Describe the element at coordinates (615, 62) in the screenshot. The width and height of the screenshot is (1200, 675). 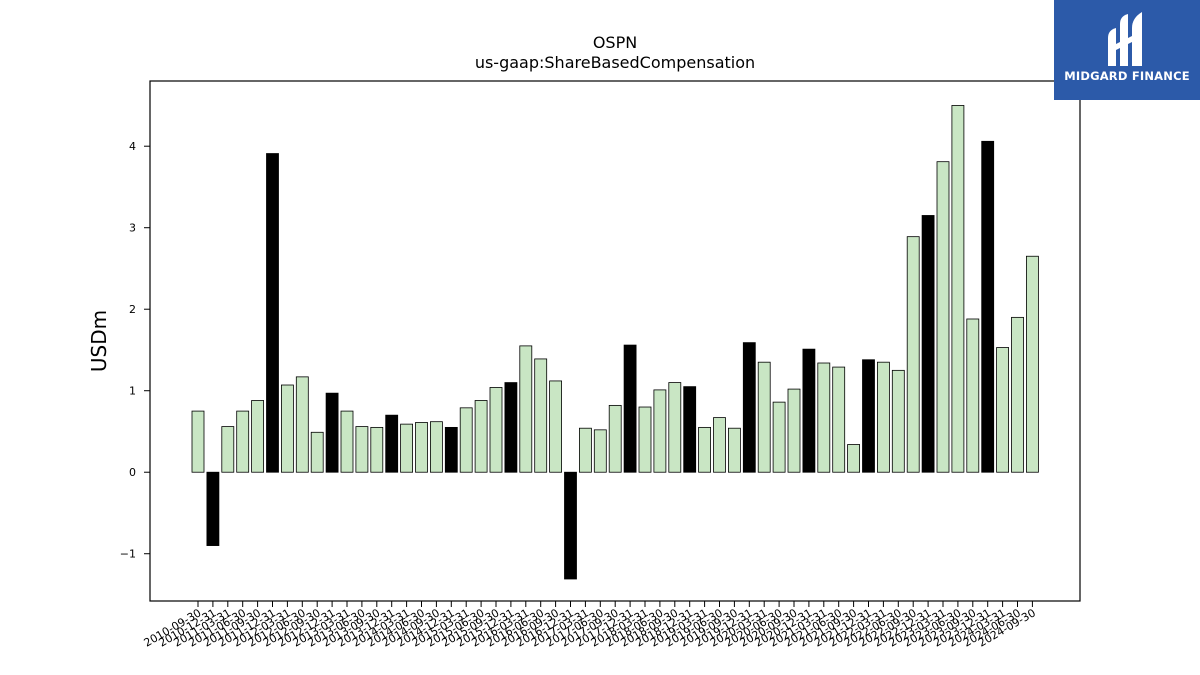
I see `chart-subtitle: us-gaap:ShareBasedCompensation` at that location.